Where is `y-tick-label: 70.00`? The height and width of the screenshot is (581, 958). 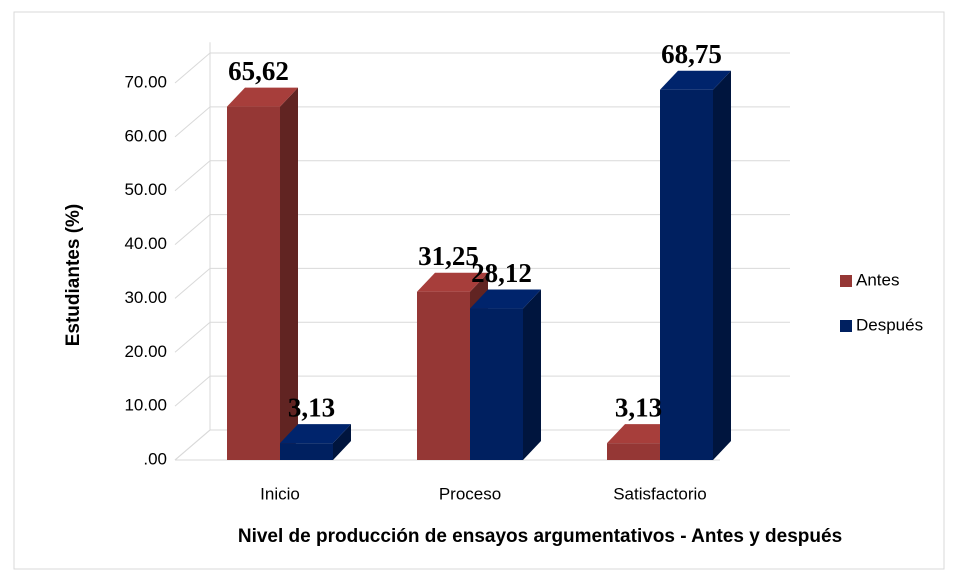 y-tick-label: 70.00 is located at coordinates (145, 81).